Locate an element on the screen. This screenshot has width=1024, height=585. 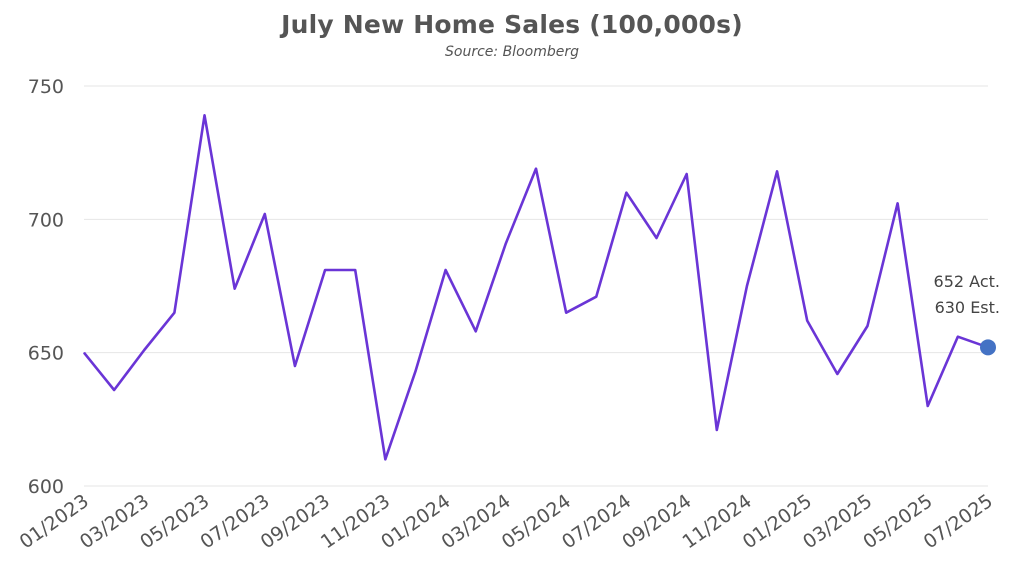
chart-subtitle: Source: Bloomberg is located at coordinates (512, 52).